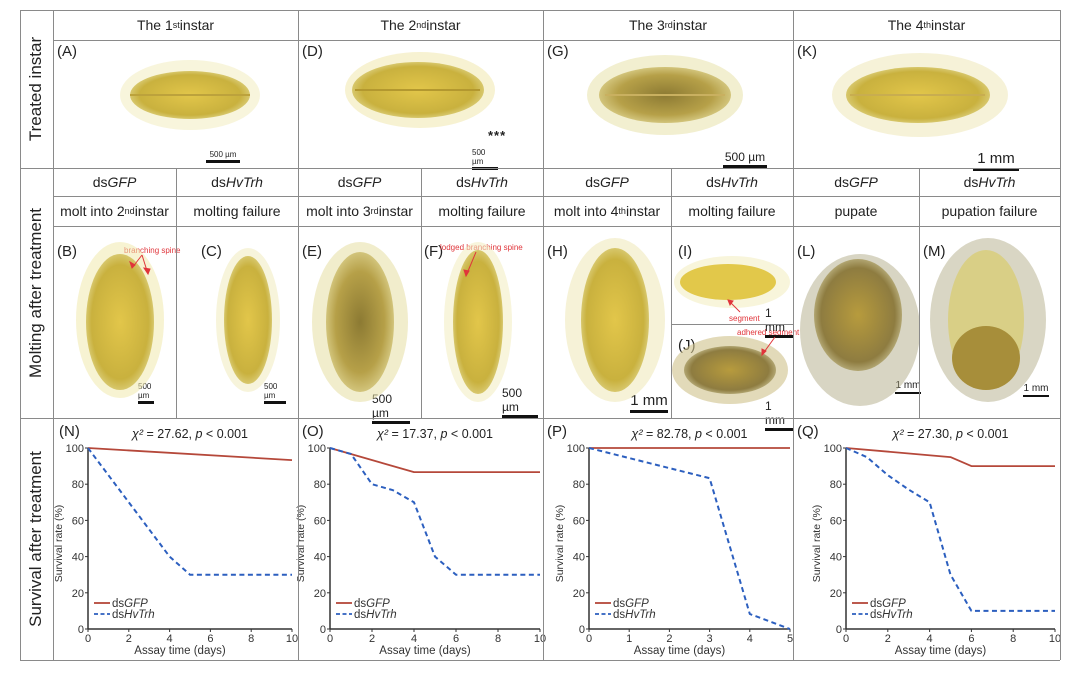  I want to click on x-tick-label: 1, so click(629, 639).